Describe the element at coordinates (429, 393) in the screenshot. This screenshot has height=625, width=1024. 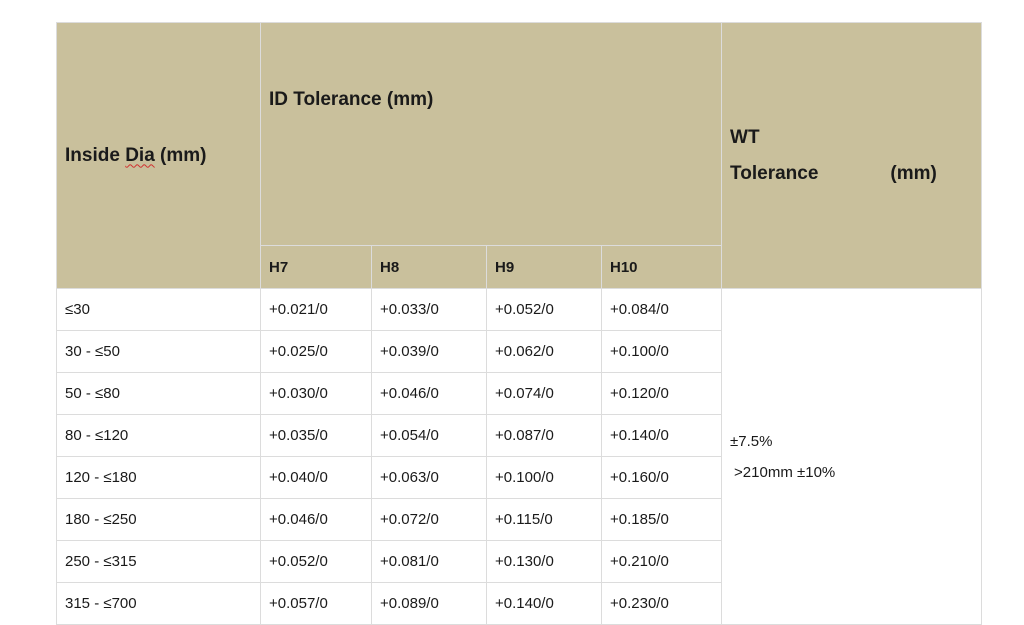
I see `cell-h8: +0.046/0` at that location.